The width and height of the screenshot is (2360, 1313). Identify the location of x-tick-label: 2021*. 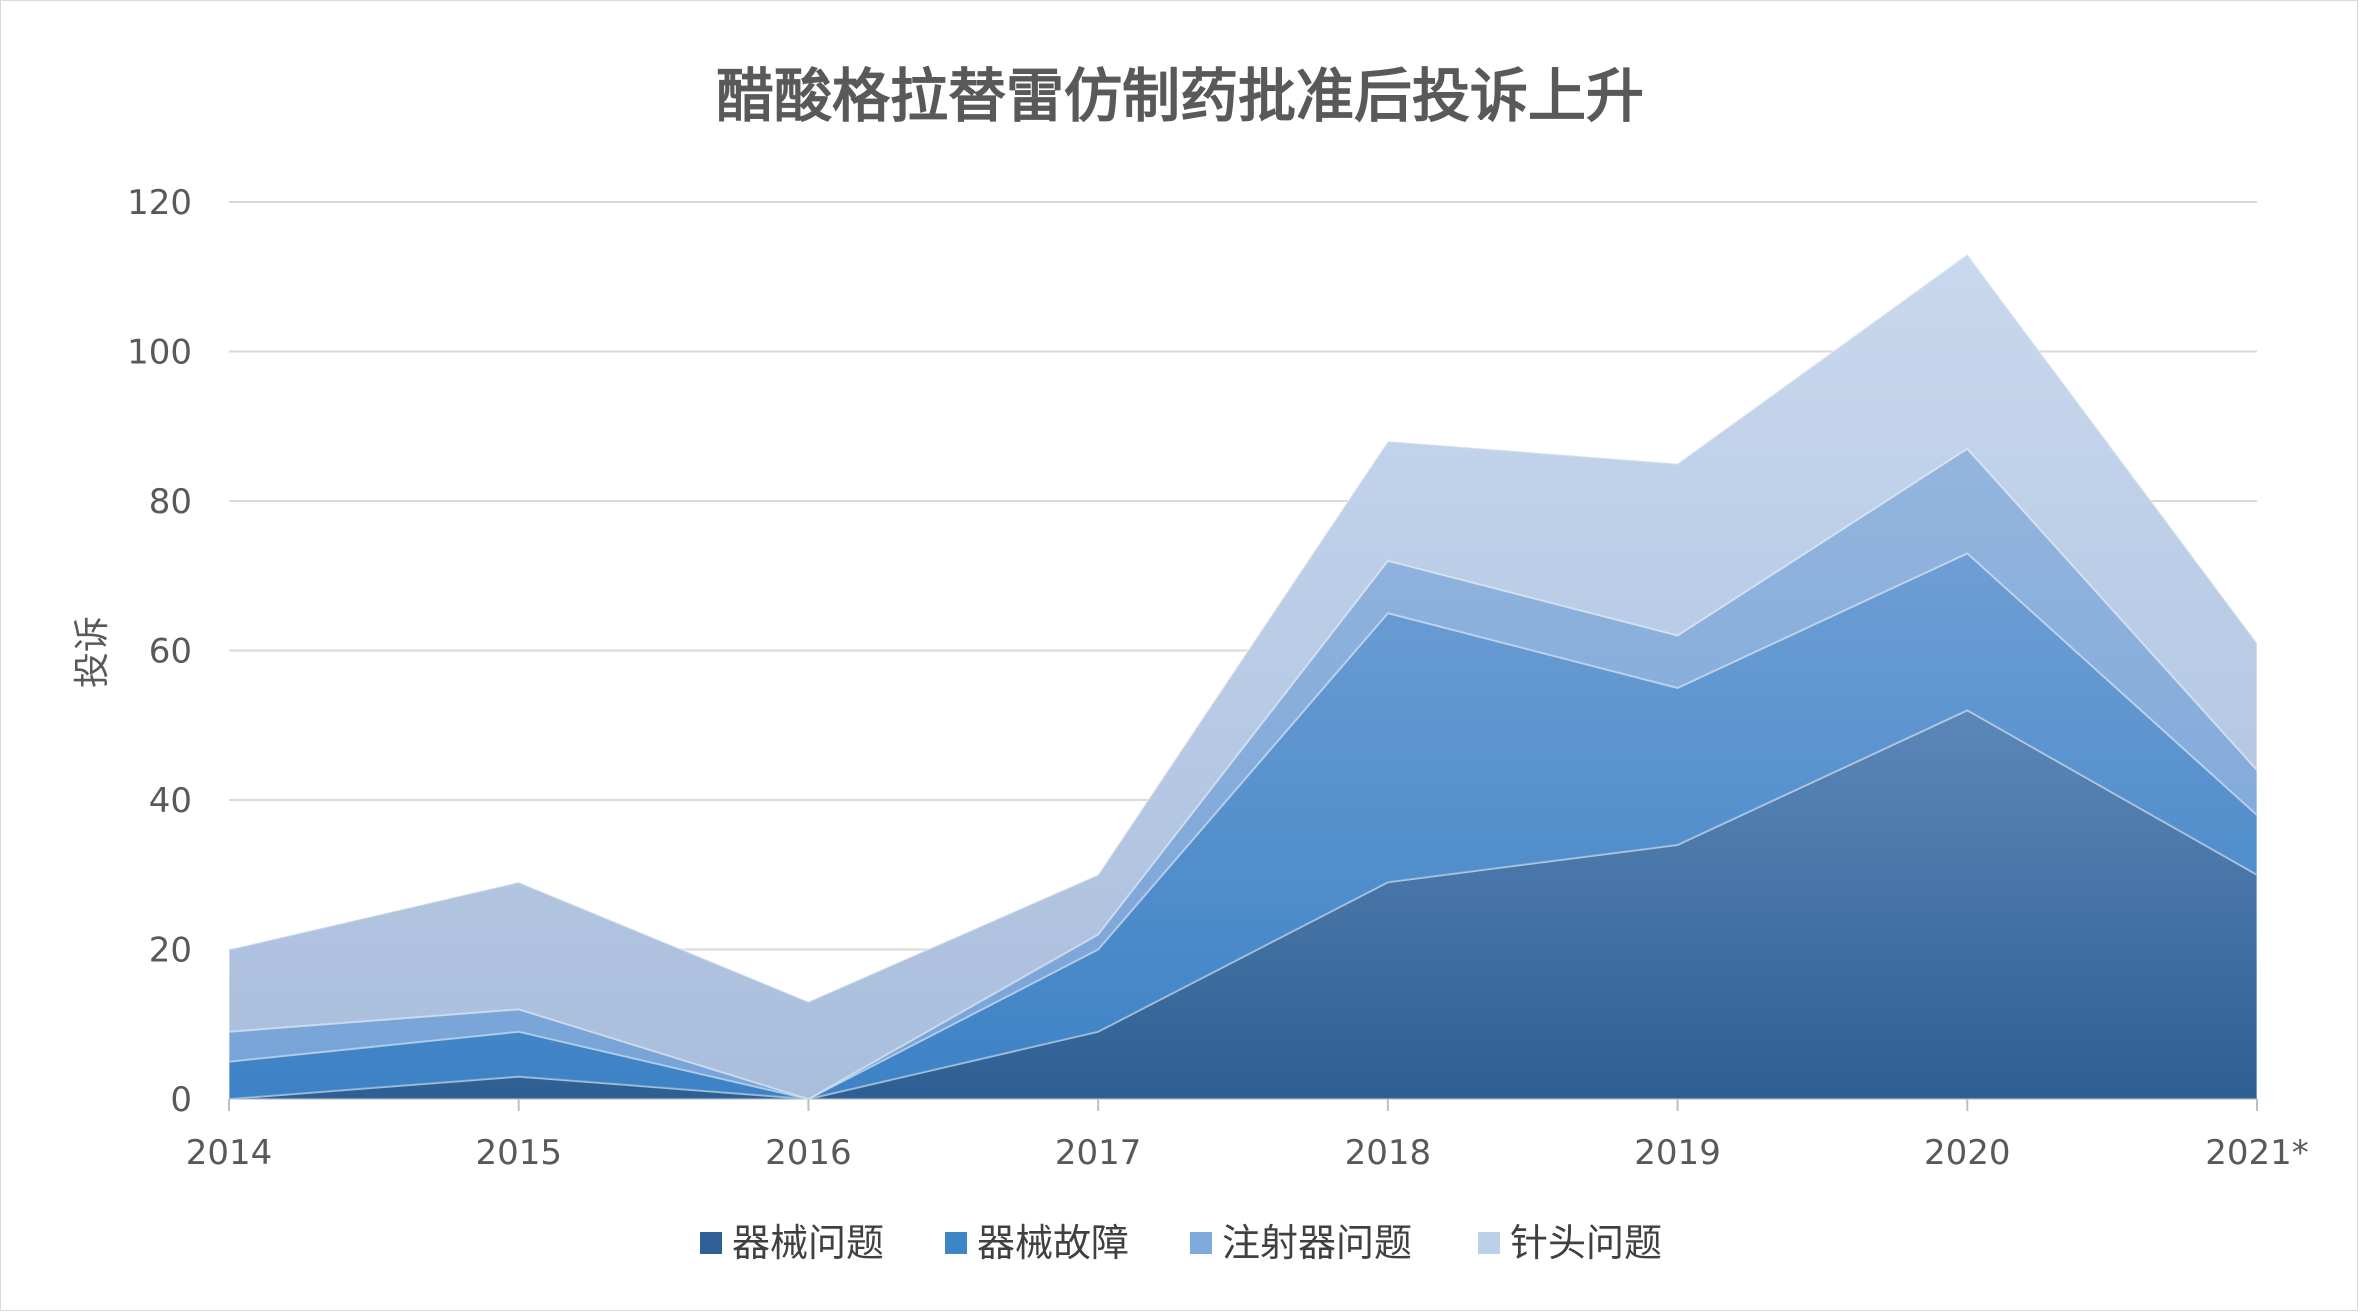
(2257, 1153).